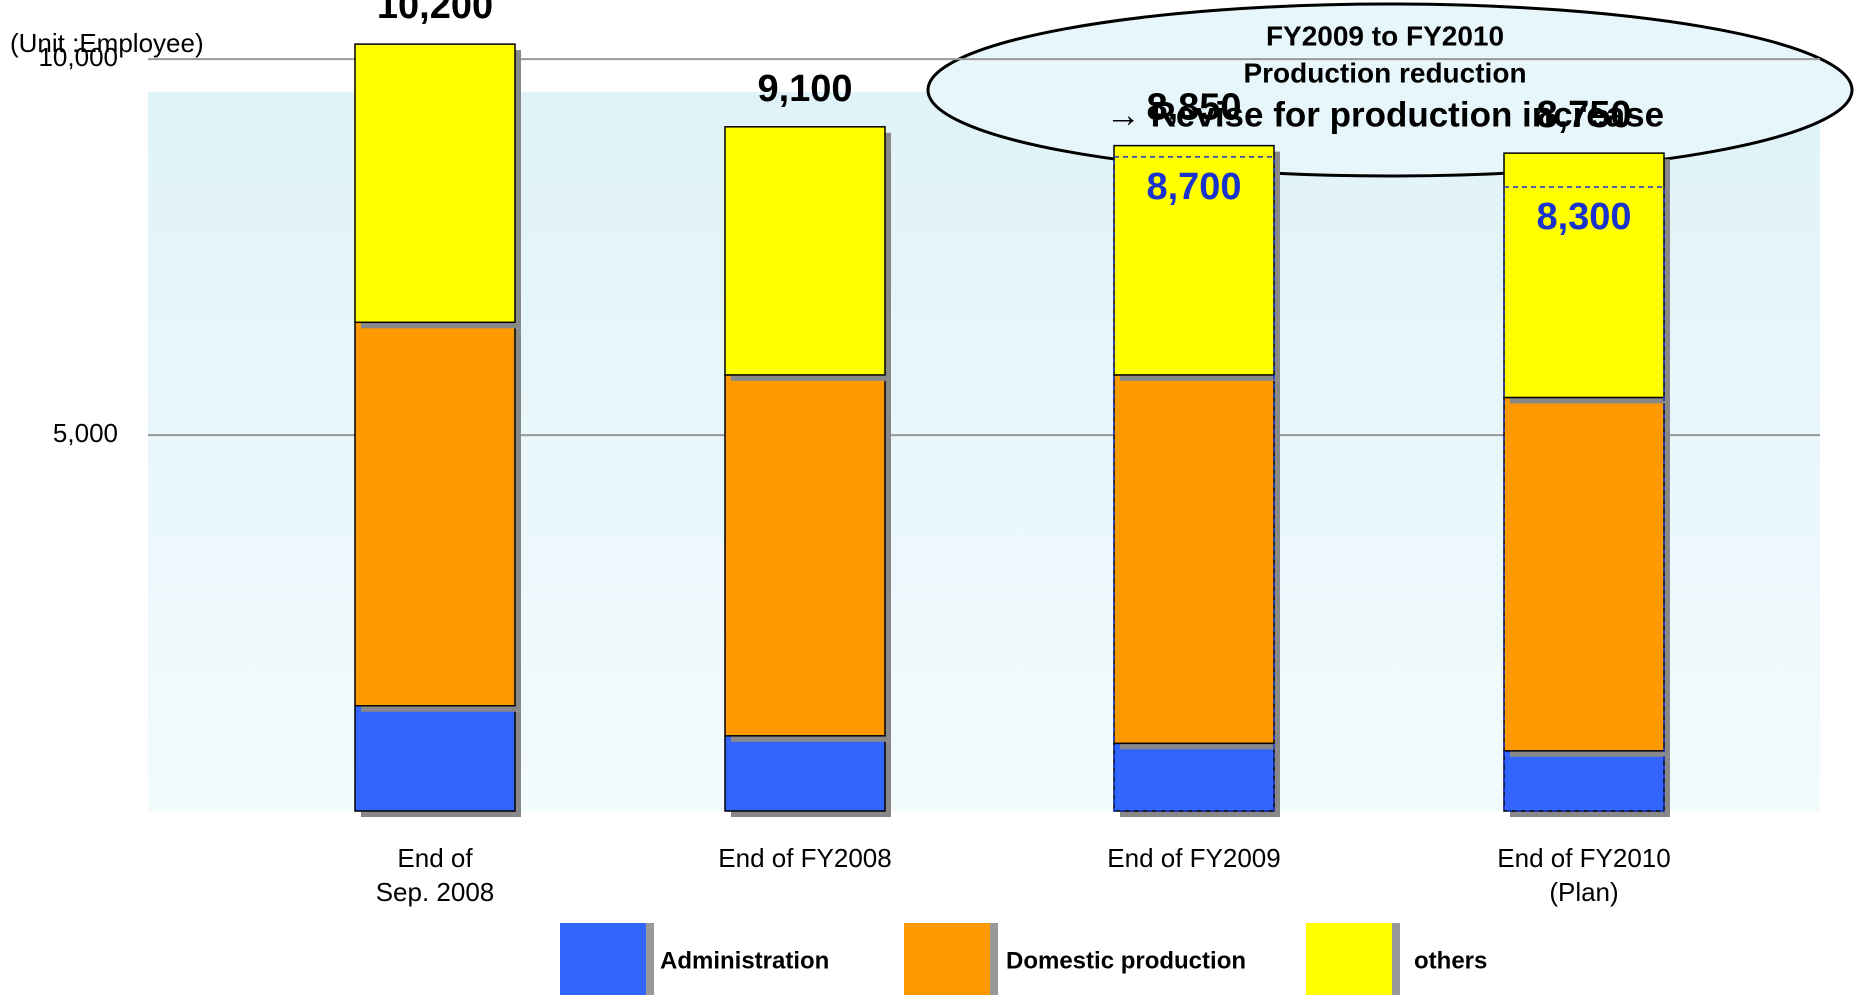  I want to click on x-tick-label: End of Sep. 2008, so click(435, 875).